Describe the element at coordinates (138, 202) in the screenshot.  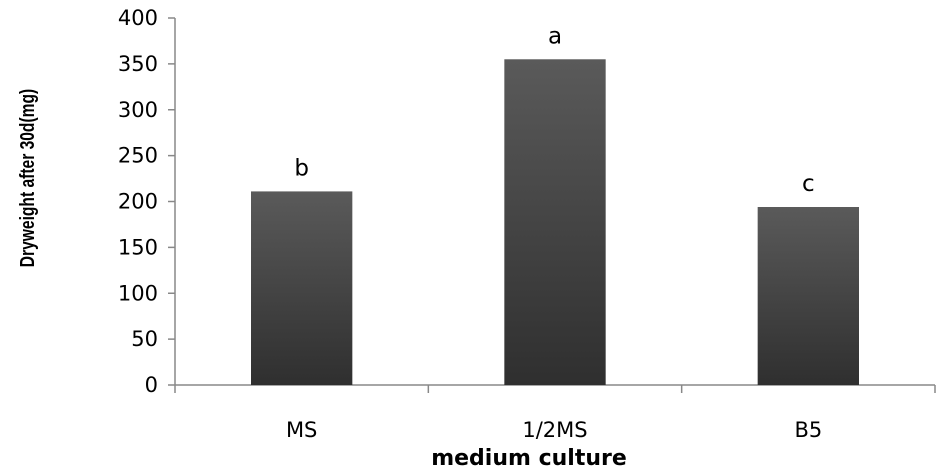
I see `y-tick-label: 200` at that location.